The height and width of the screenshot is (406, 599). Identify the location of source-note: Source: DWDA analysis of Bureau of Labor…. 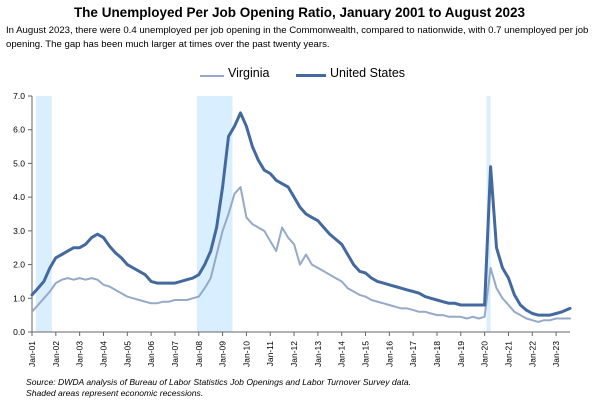
(218, 388).